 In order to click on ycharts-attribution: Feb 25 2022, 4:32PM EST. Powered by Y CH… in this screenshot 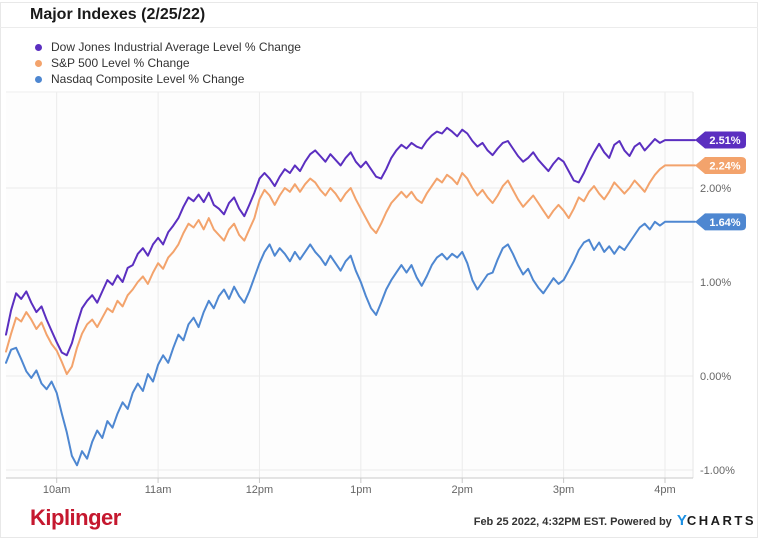, I will do `click(615, 520)`.